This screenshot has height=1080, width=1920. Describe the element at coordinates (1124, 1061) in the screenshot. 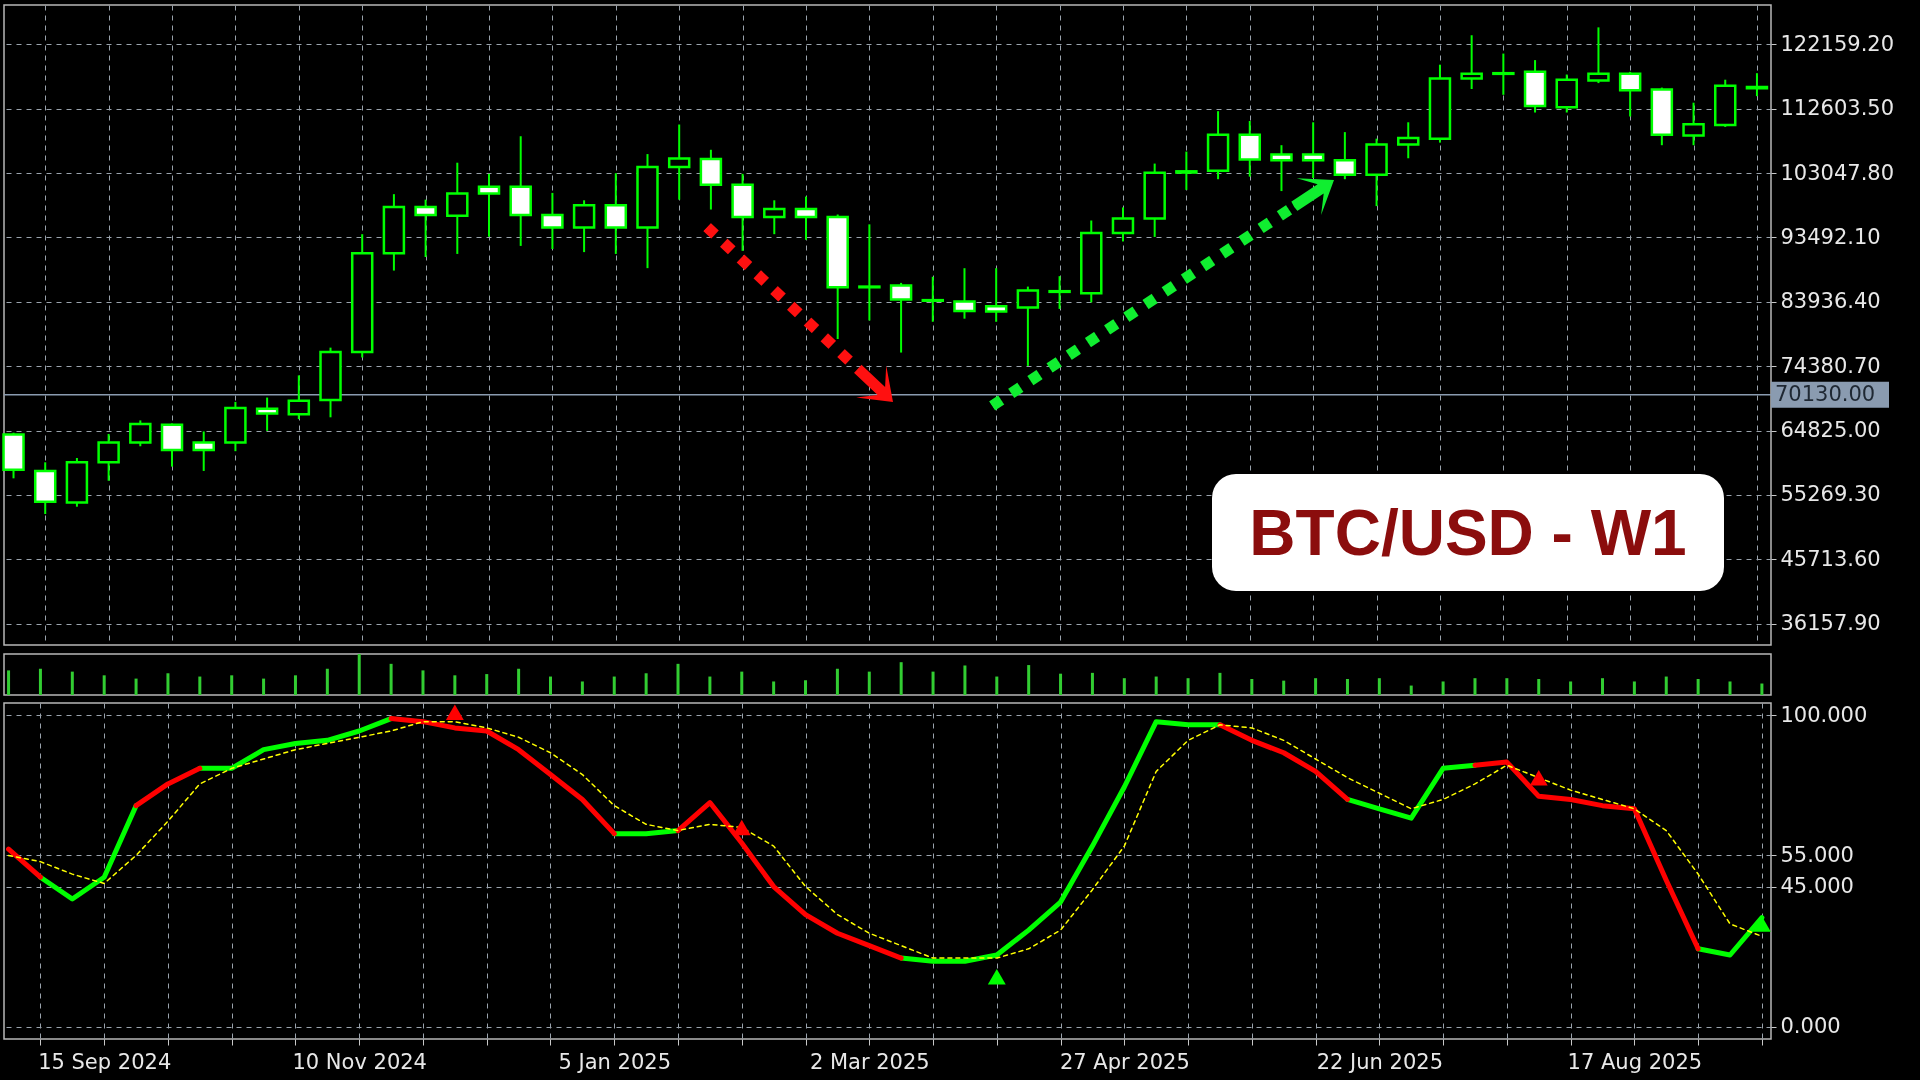

I see `x-tick-label: 27 Apr 2025` at that location.